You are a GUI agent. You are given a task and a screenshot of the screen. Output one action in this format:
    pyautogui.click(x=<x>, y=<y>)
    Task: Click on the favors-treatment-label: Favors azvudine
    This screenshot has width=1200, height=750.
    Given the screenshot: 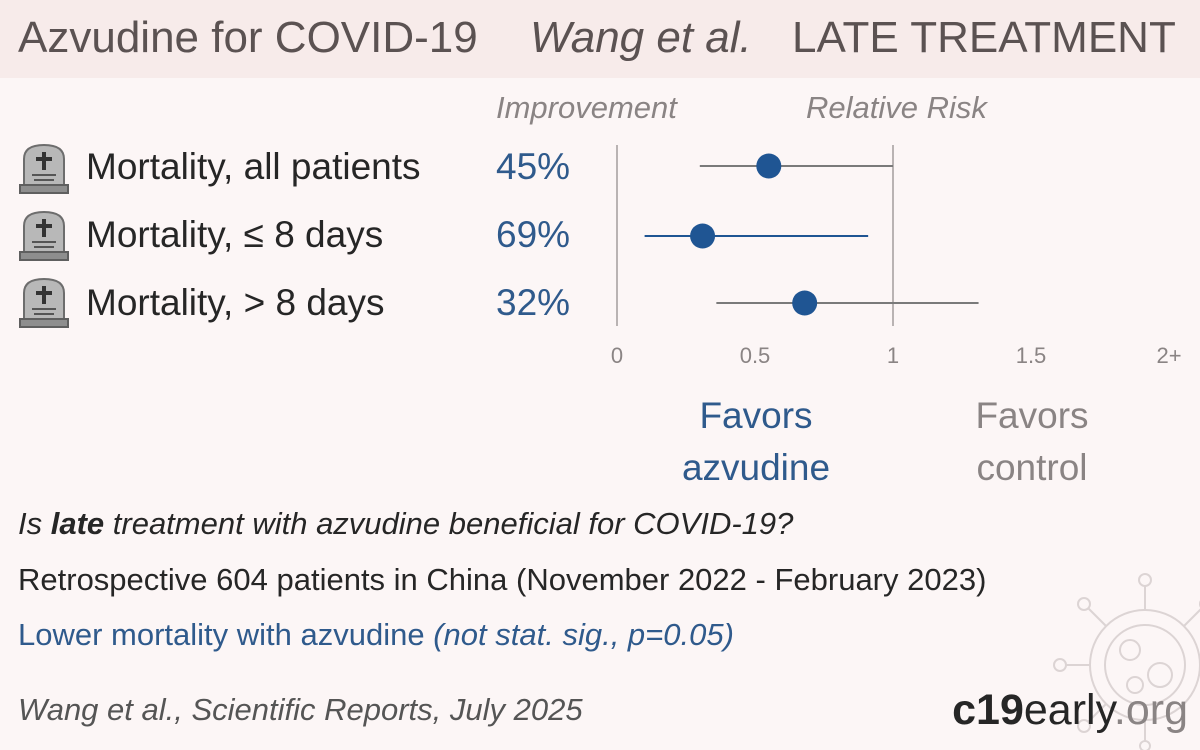 What is the action you would take?
    pyautogui.click(x=756, y=442)
    